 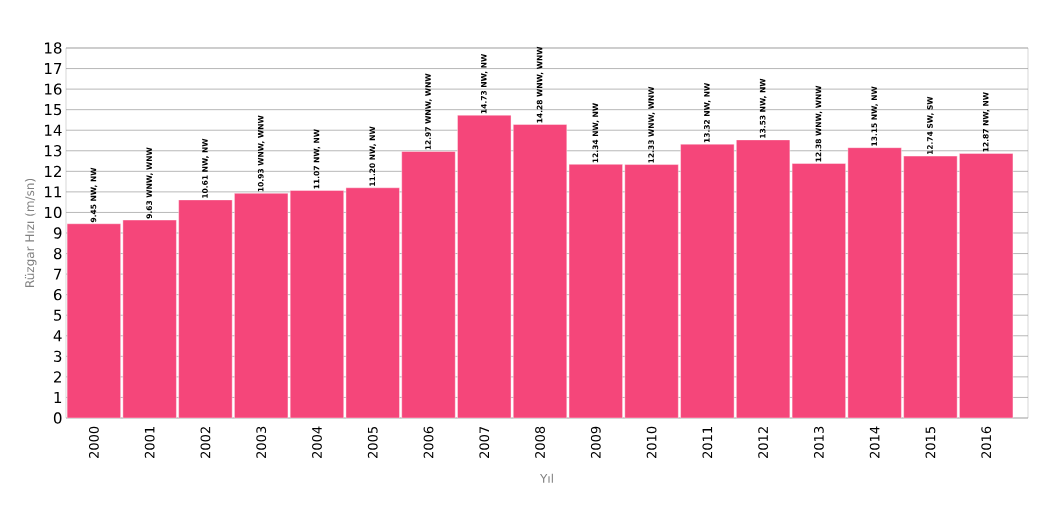 What do you see at coordinates (763, 442) in the screenshot?
I see `x-tick-label: 2012` at bounding box center [763, 442].